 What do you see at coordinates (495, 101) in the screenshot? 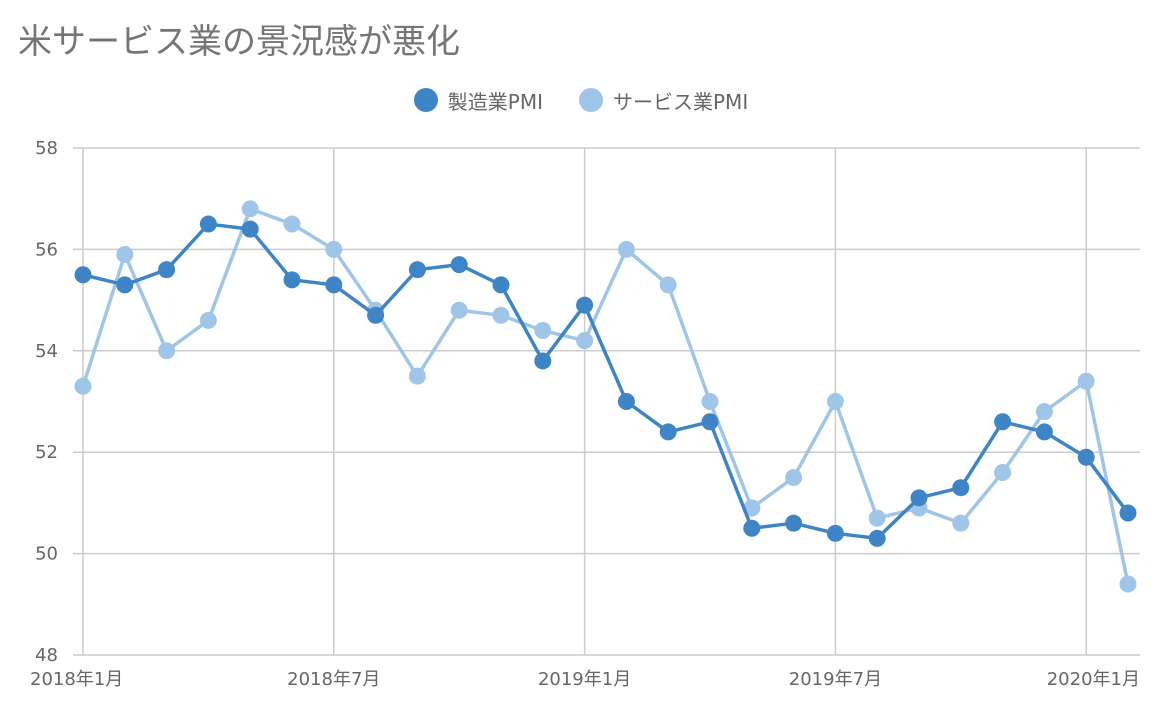
I see `legend-label-manufacturing: 製造業PMI` at bounding box center [495, 101].